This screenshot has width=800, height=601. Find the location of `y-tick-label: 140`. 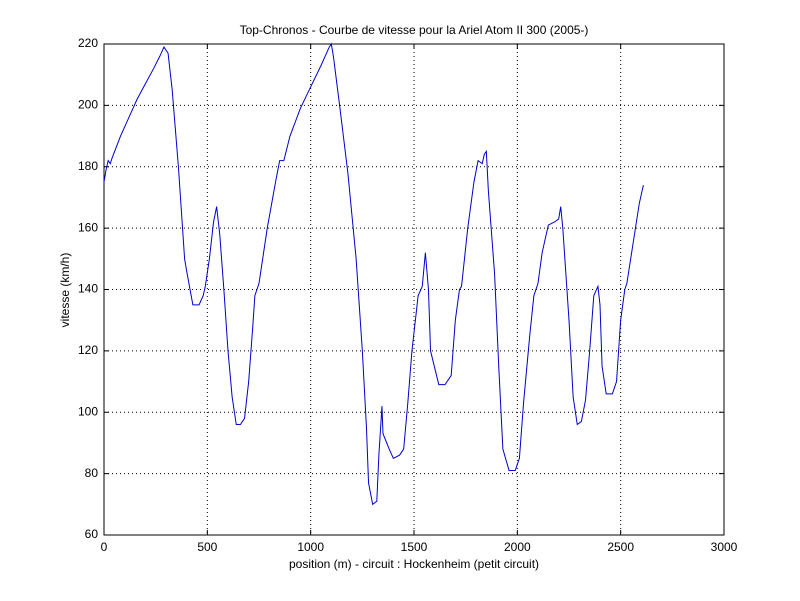

y-tick-label: 140 is located at coordinates (88, 289).